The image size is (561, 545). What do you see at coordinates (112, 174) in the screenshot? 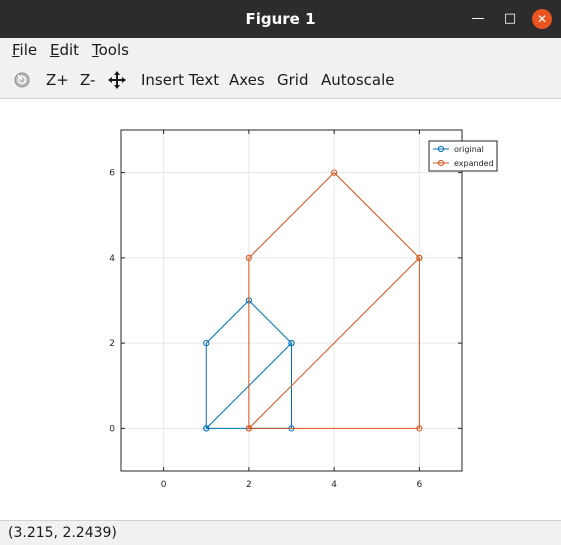
I see `y-tick-label: 6` at bounding box center [112, 174].